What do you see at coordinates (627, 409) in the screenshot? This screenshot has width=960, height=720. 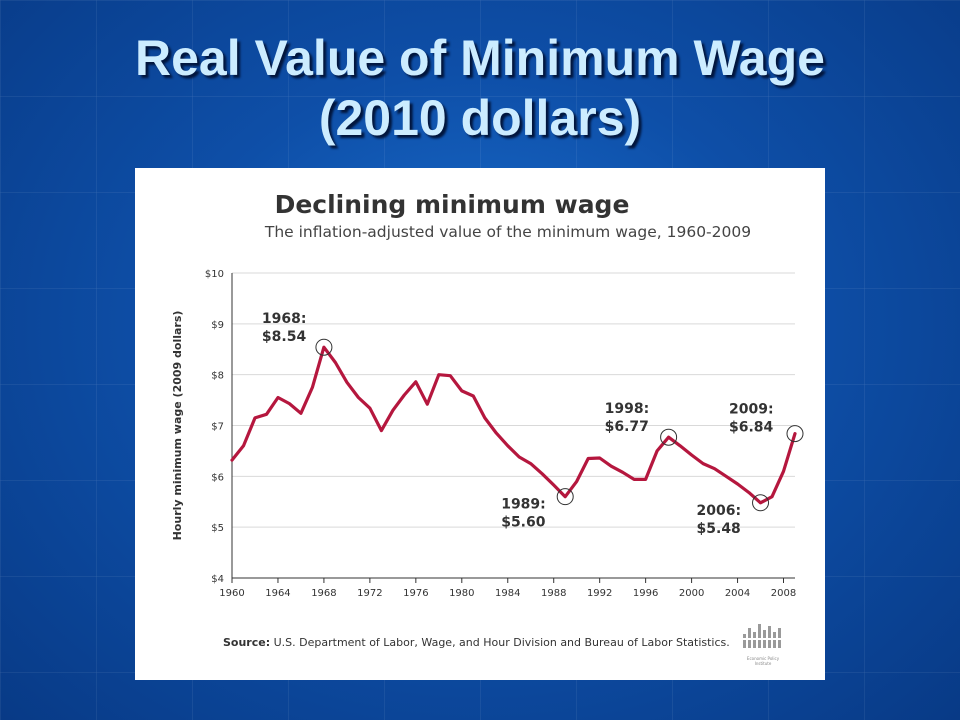 I see `annotation-year: 1998:` at bounding box center [627, 409].